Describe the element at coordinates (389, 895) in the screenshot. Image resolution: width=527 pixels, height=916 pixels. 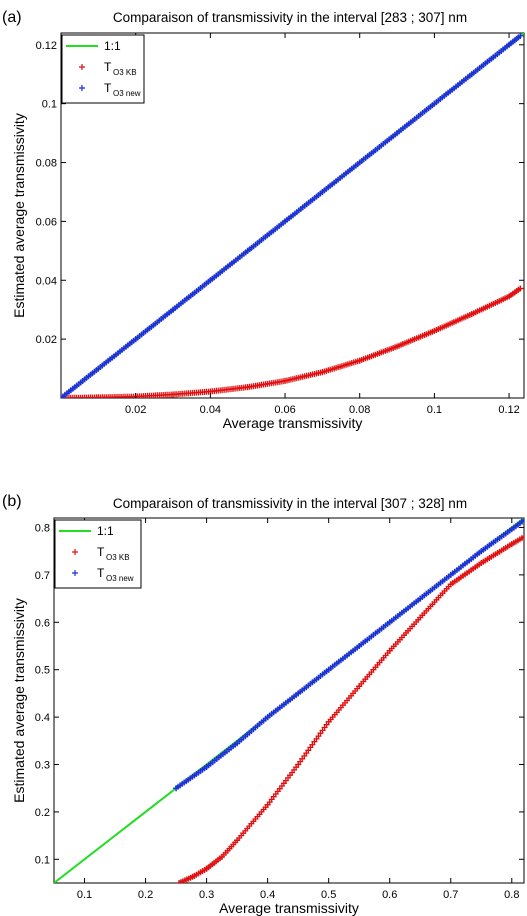
I see `x-tick-label: 0.6` at that location.